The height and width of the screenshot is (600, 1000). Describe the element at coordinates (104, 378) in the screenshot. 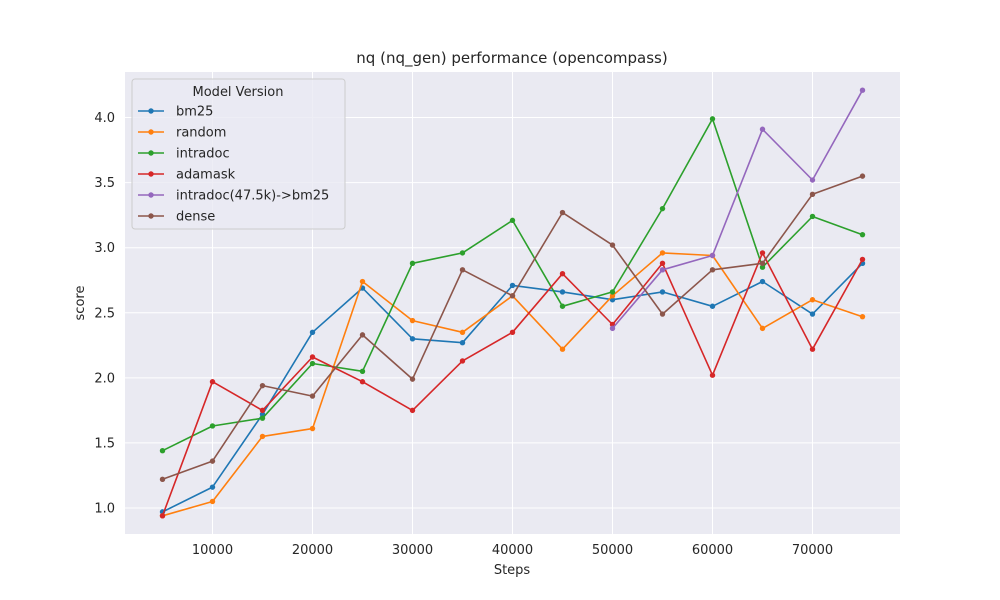

I see `y-tick-label: 2.0` at that location.